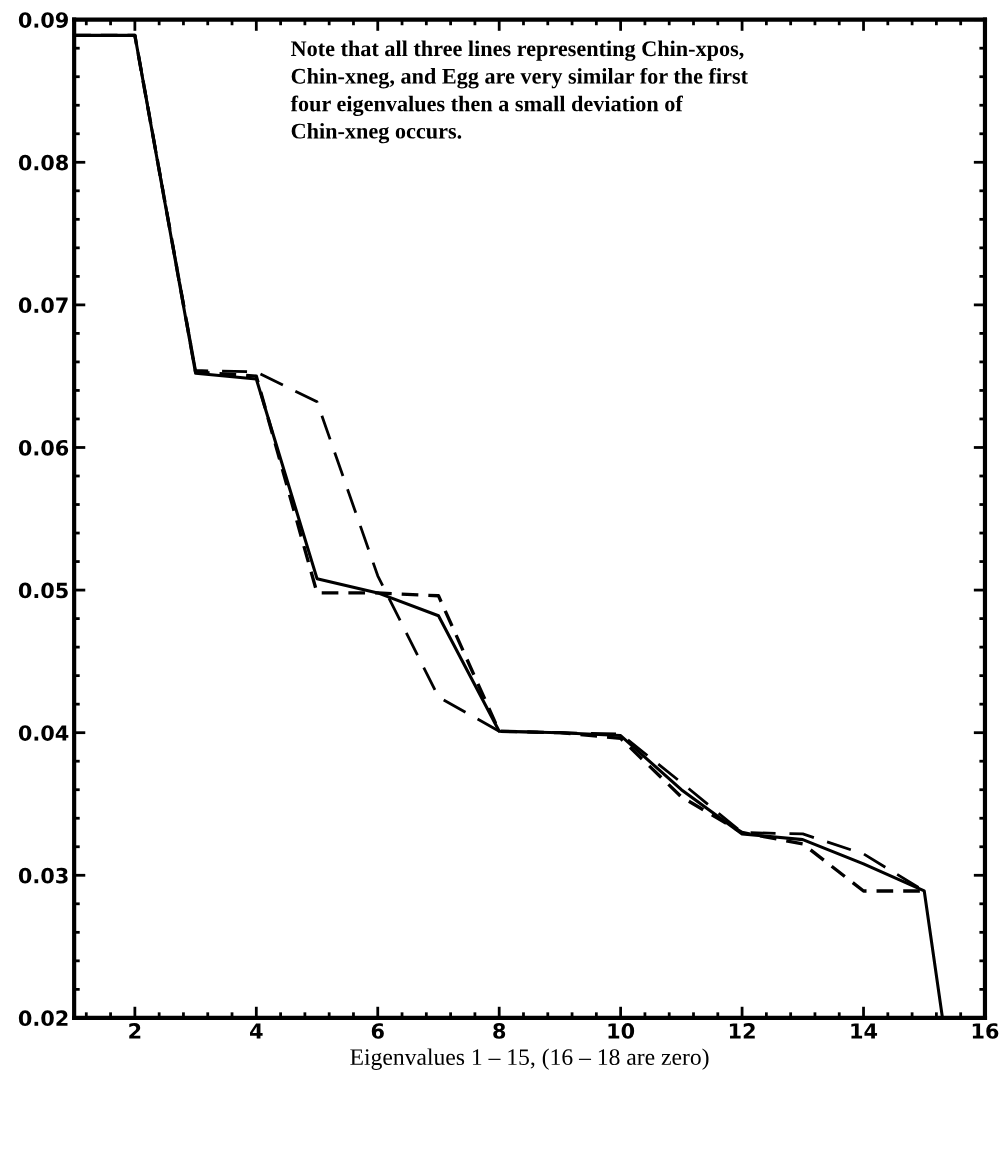  I want to click on y-tick-label: 0.03, so click(43, 875).